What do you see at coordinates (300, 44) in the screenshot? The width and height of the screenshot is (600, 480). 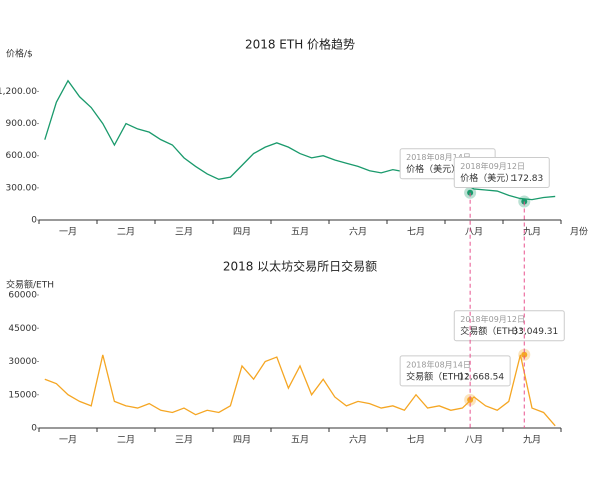 I see `chart-title: 2018 ETH 价格趋势` at bounding box center [300, 44].